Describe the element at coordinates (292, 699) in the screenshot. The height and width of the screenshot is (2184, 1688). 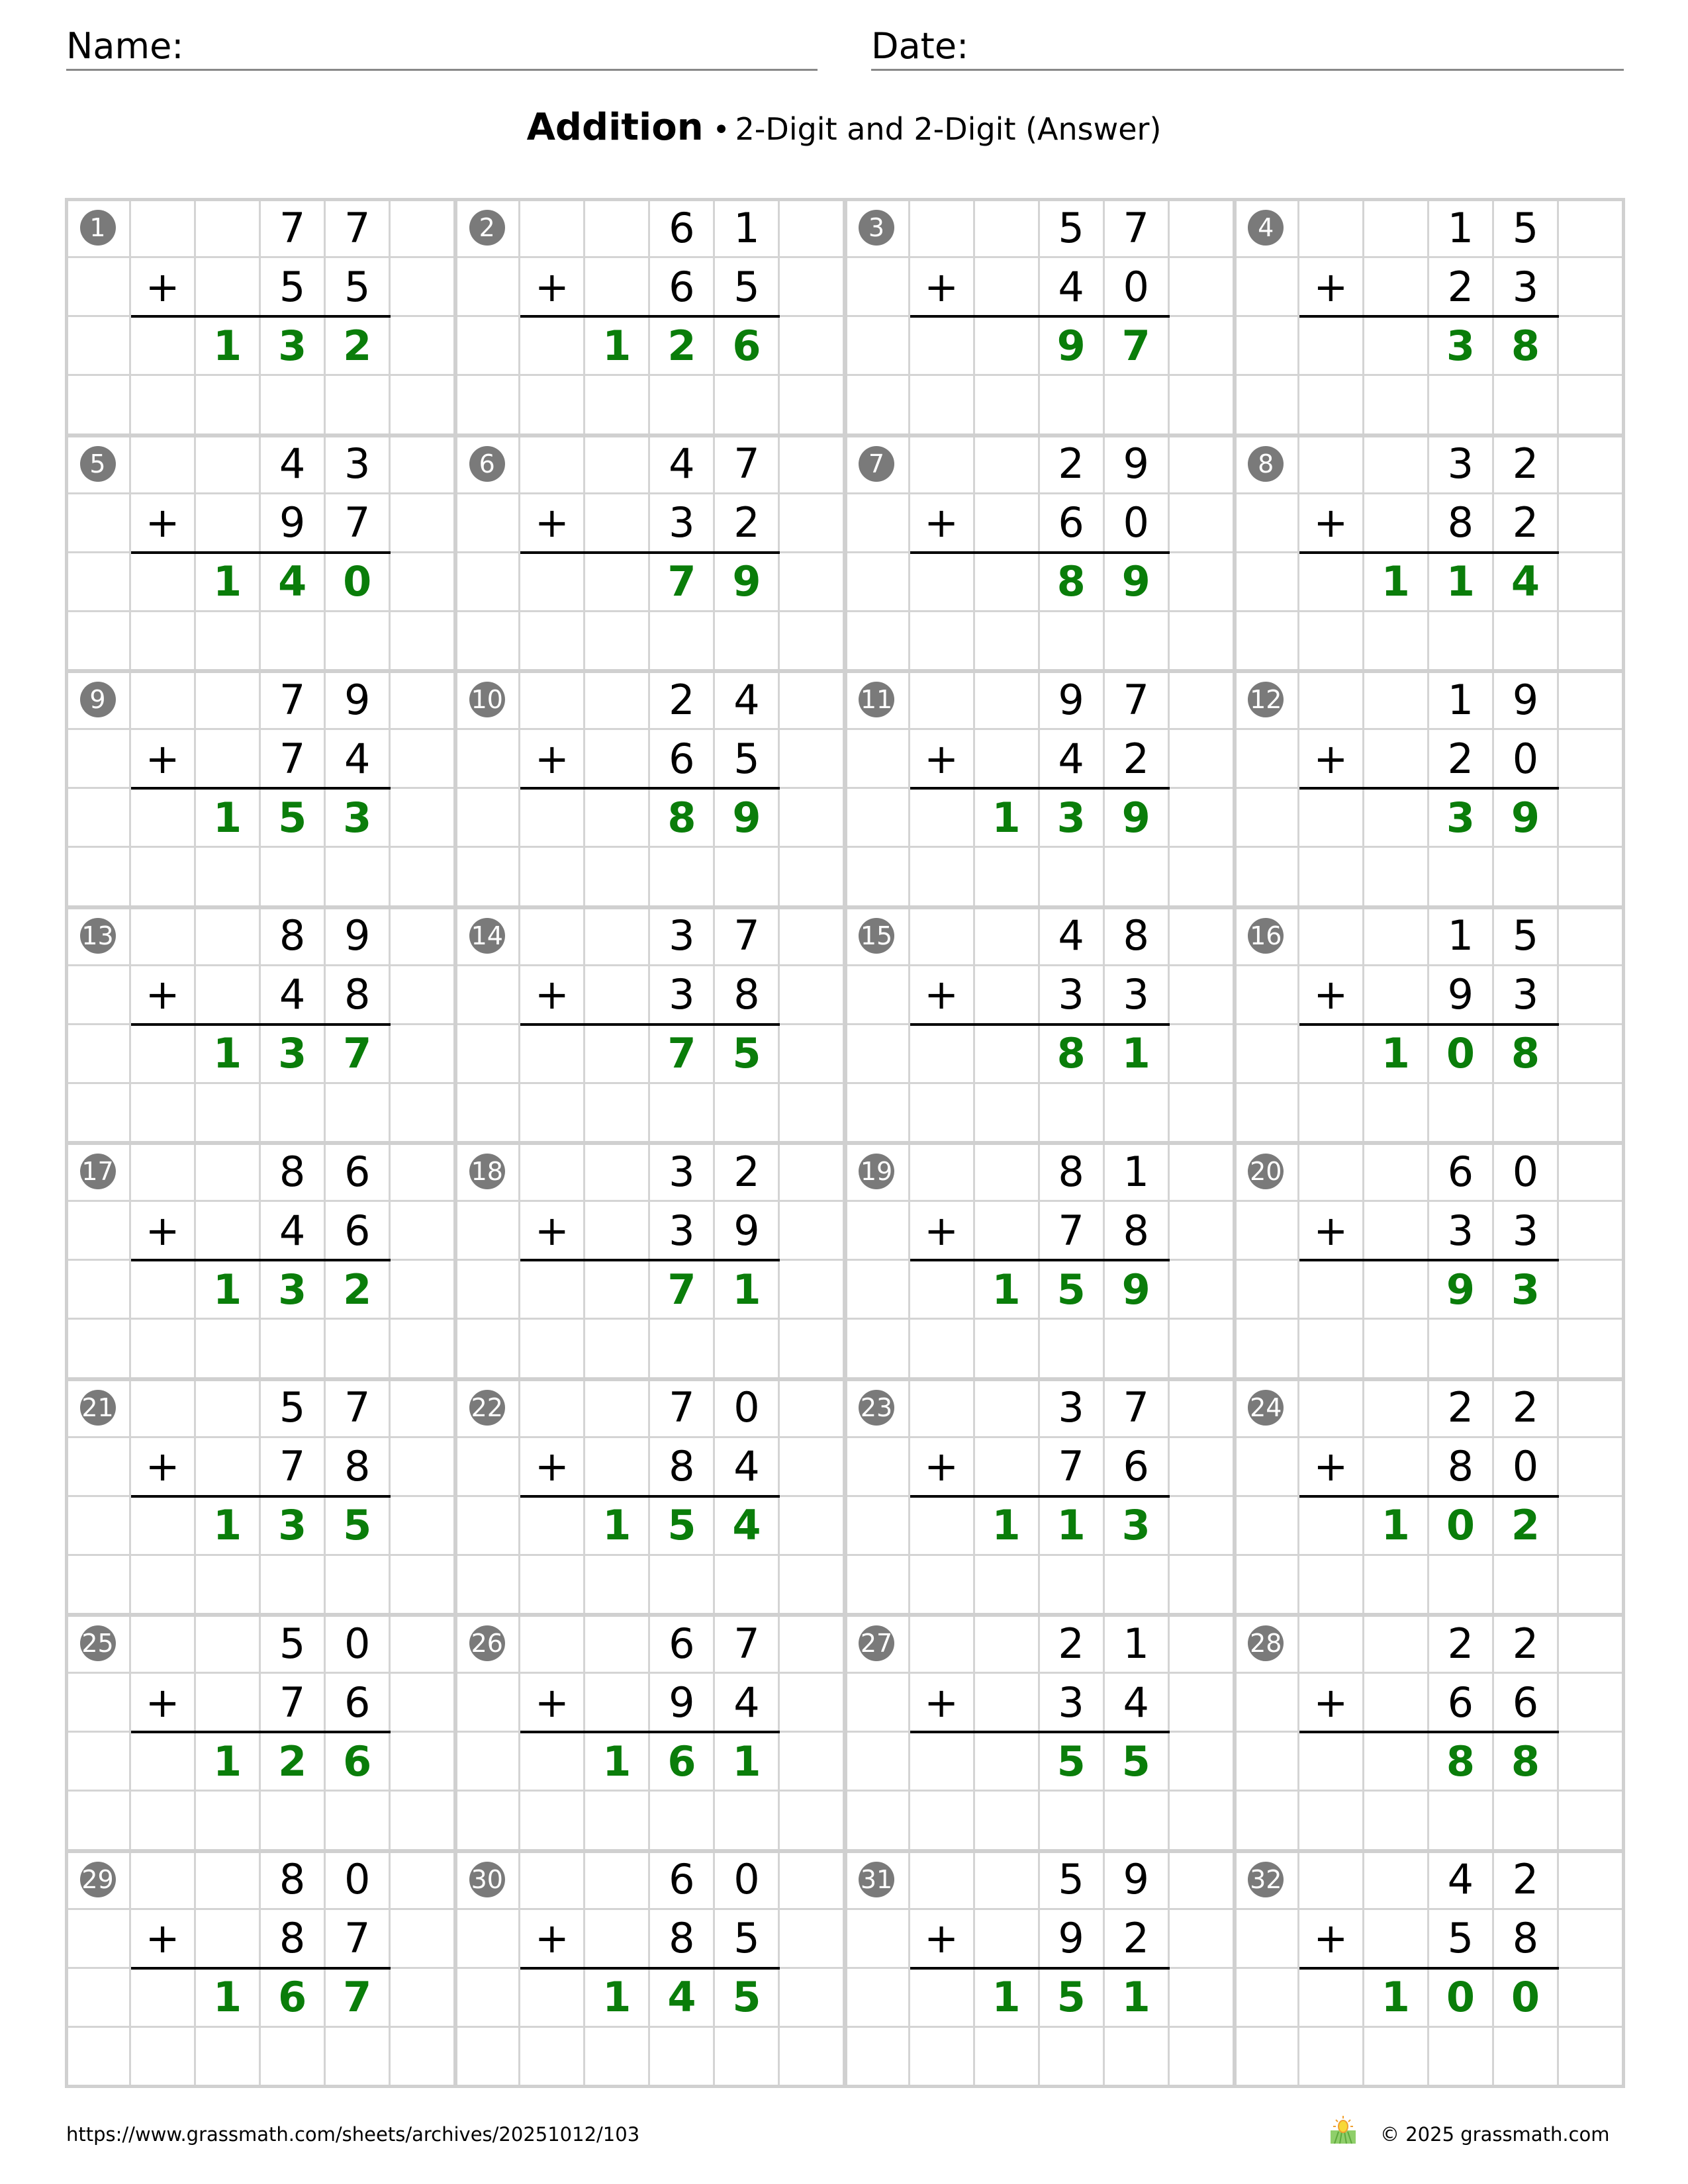
I see `addend-1-digit: 7` at that location.